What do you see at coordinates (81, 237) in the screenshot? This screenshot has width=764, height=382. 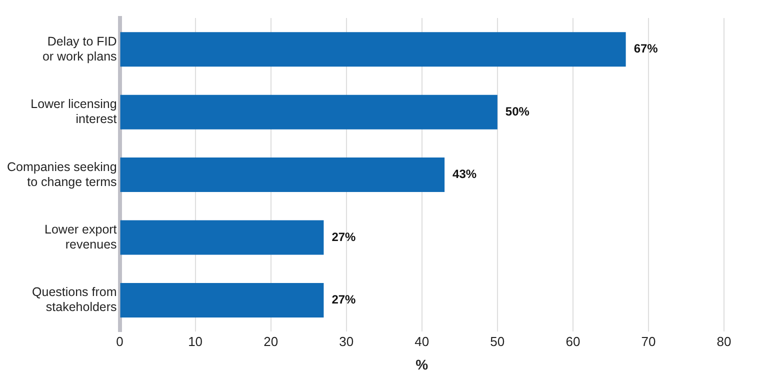 I see `y-tick-label: Lower export revenues` at bounding box center [81, 237].